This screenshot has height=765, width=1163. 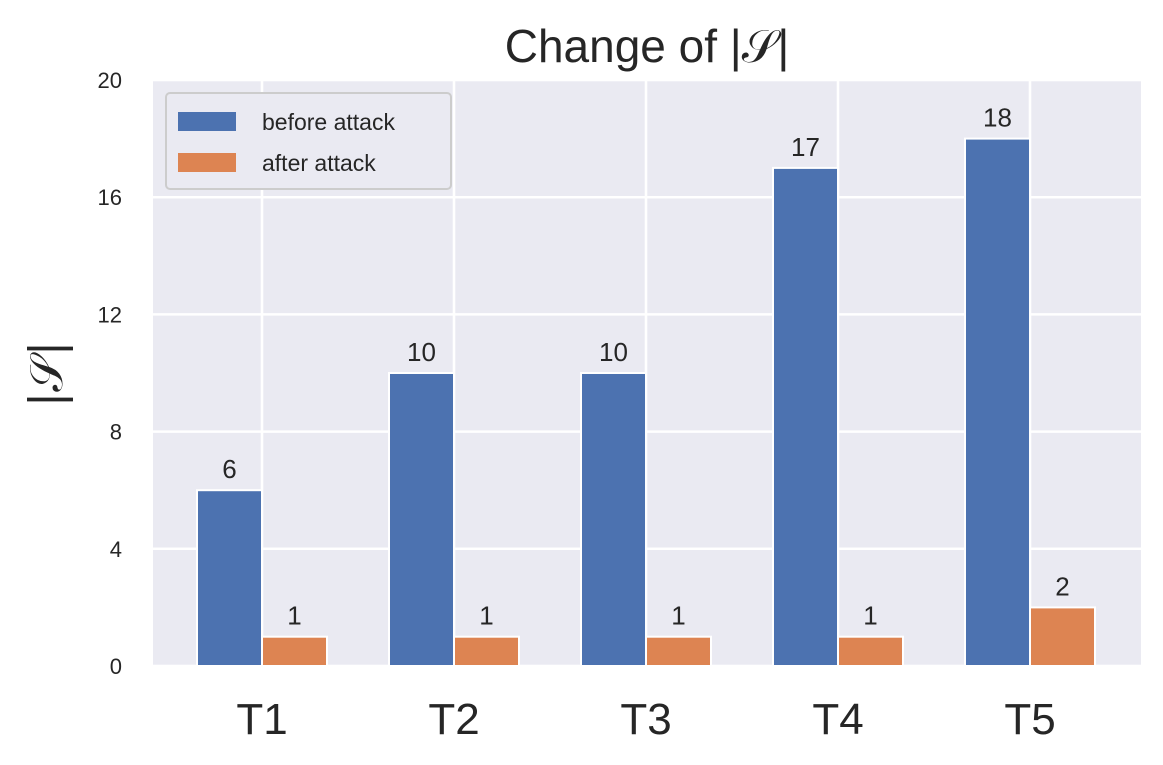 What do you see at coordinates (453, 719) in the screenshot?
I see `x-tick-label: T2` at bounding box center [453, 719].